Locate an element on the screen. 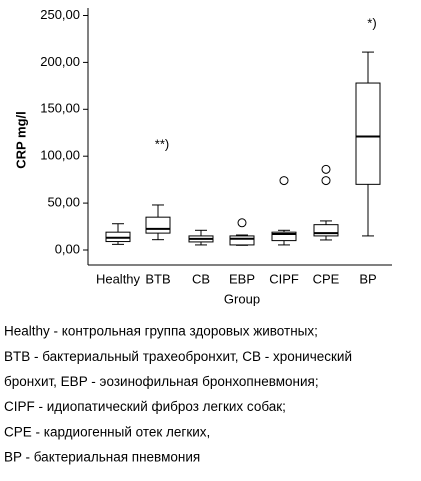 The image size is (421, 481). caption-line: CPE - кардиогенный отек легких, is located at coordinates (107, 431).